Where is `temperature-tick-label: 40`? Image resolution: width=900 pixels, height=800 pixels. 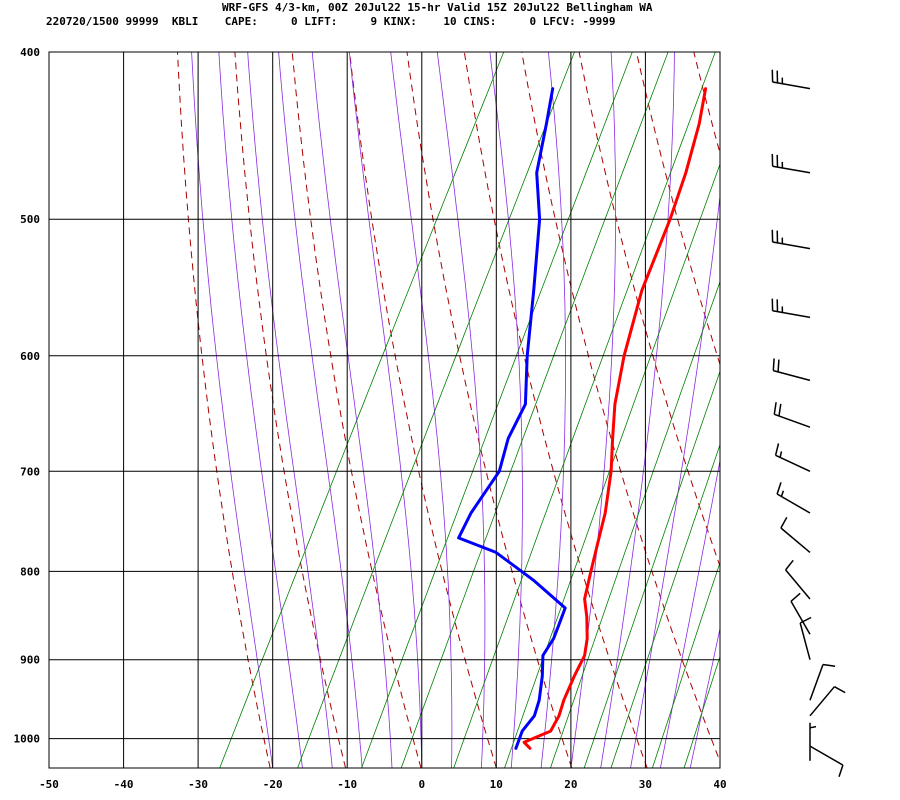 temperature-tick-label: 40 is located at coordinates (719, 784).